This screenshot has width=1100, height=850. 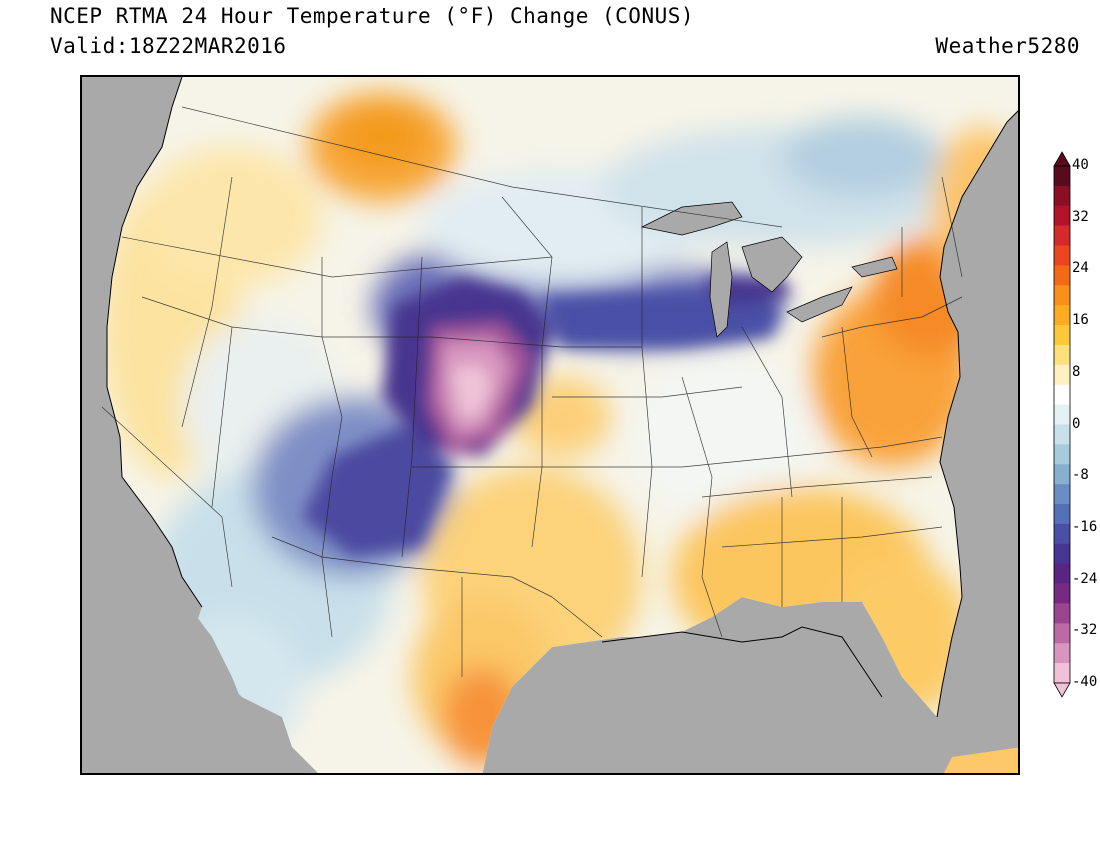 I want to click on yucatan-area, so click(x=981, y=760).